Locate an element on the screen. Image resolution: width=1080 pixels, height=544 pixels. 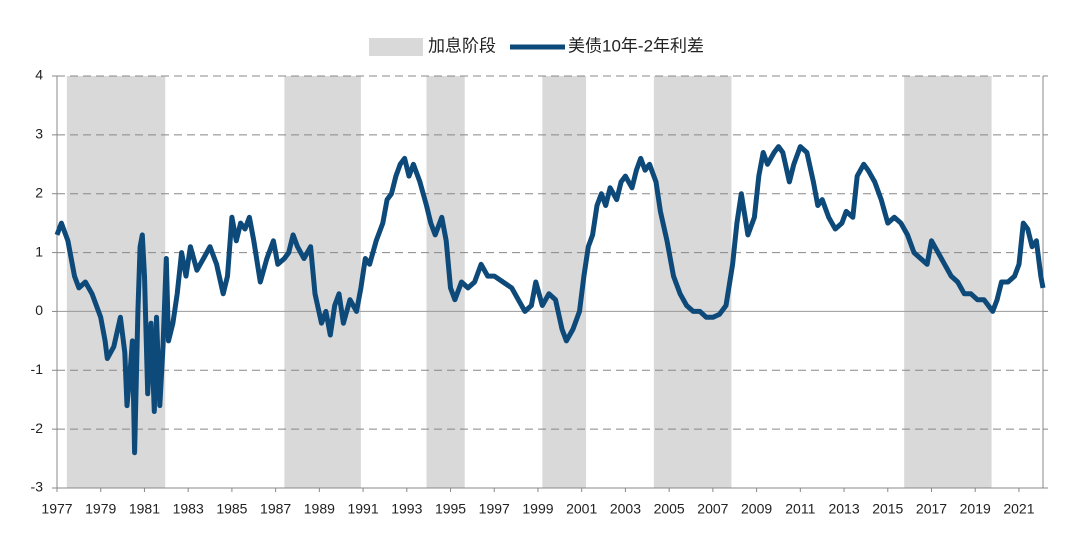
x-tick-label: 1991 is located at coordinates (362, 509).